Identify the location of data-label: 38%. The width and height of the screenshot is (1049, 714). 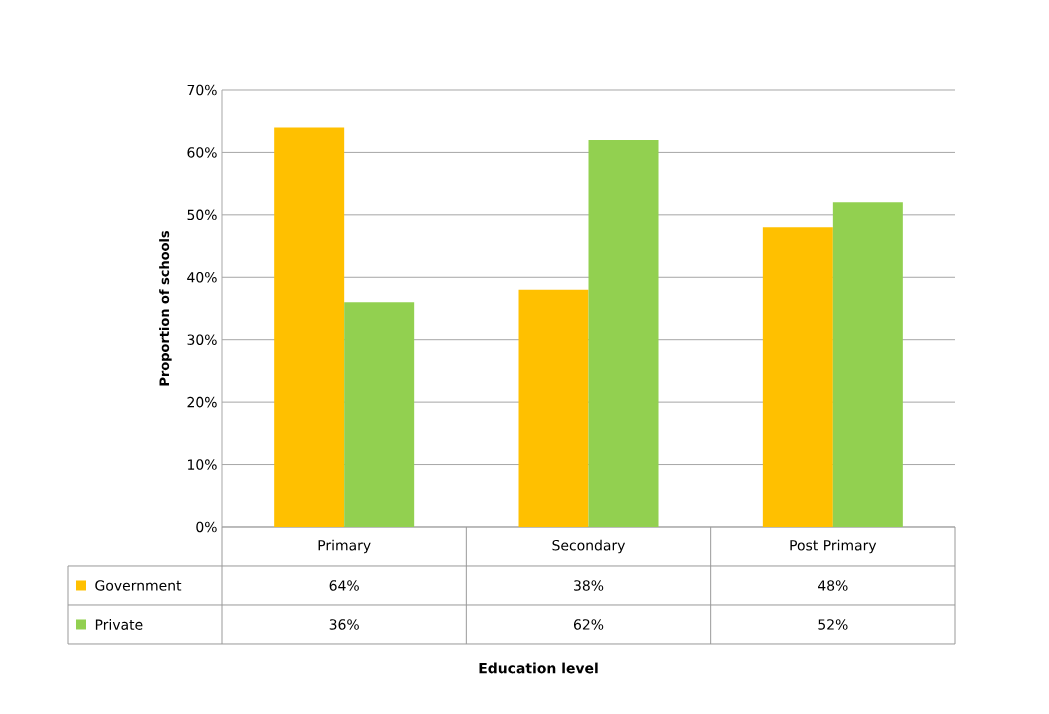
(589, 585).